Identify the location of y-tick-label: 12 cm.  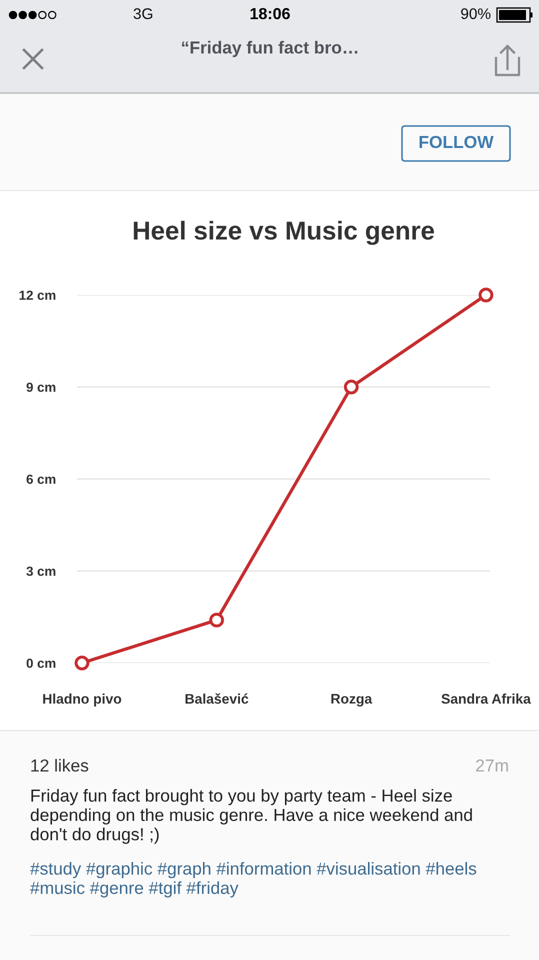
(38, 295).